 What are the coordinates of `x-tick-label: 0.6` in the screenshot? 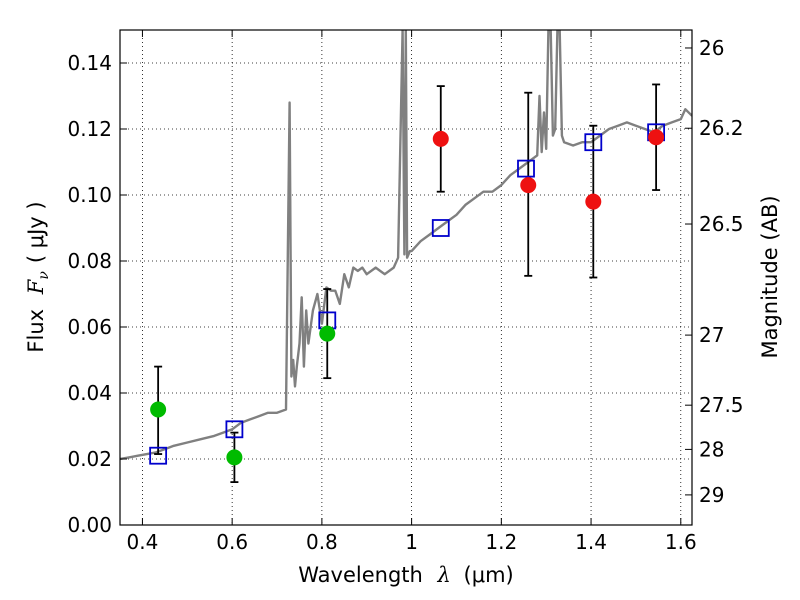 It's located at (232, 542).